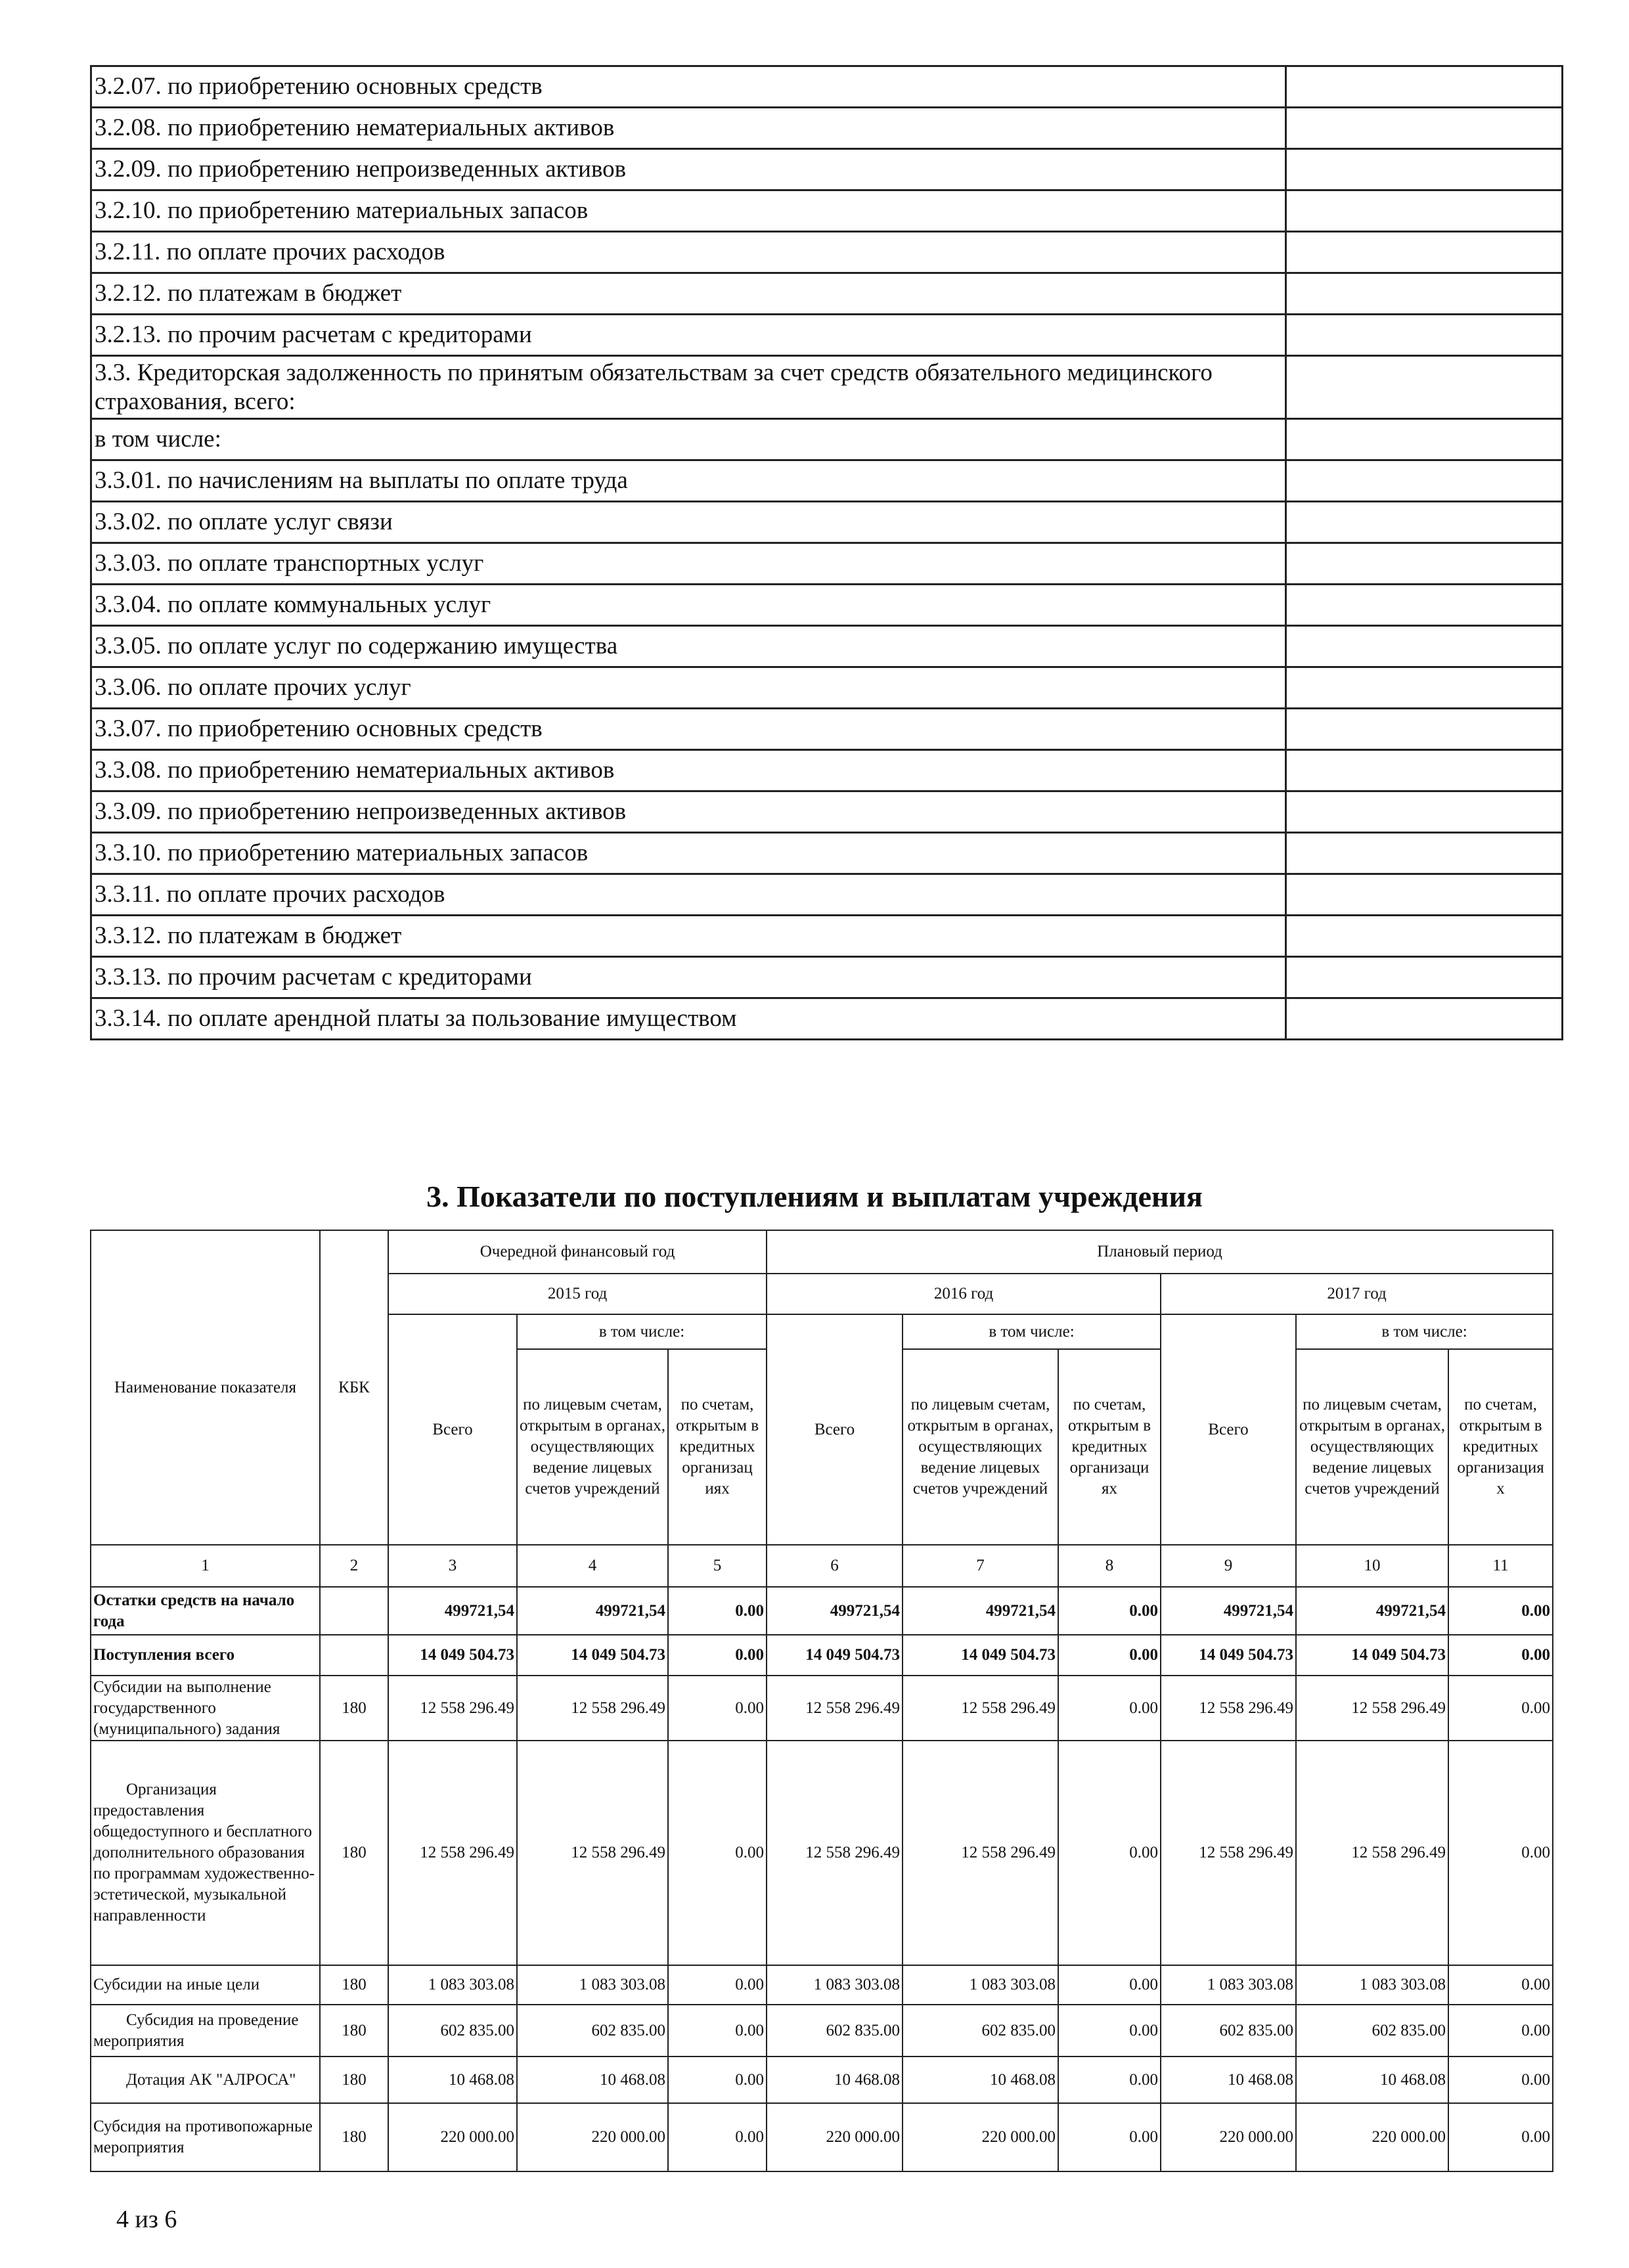 This screenshot has height=2268, width=1629. What do you see at coordinates (827, 439) in the screenshot?
I see `table-row: в том числе:` at bounding box center [827, 439].